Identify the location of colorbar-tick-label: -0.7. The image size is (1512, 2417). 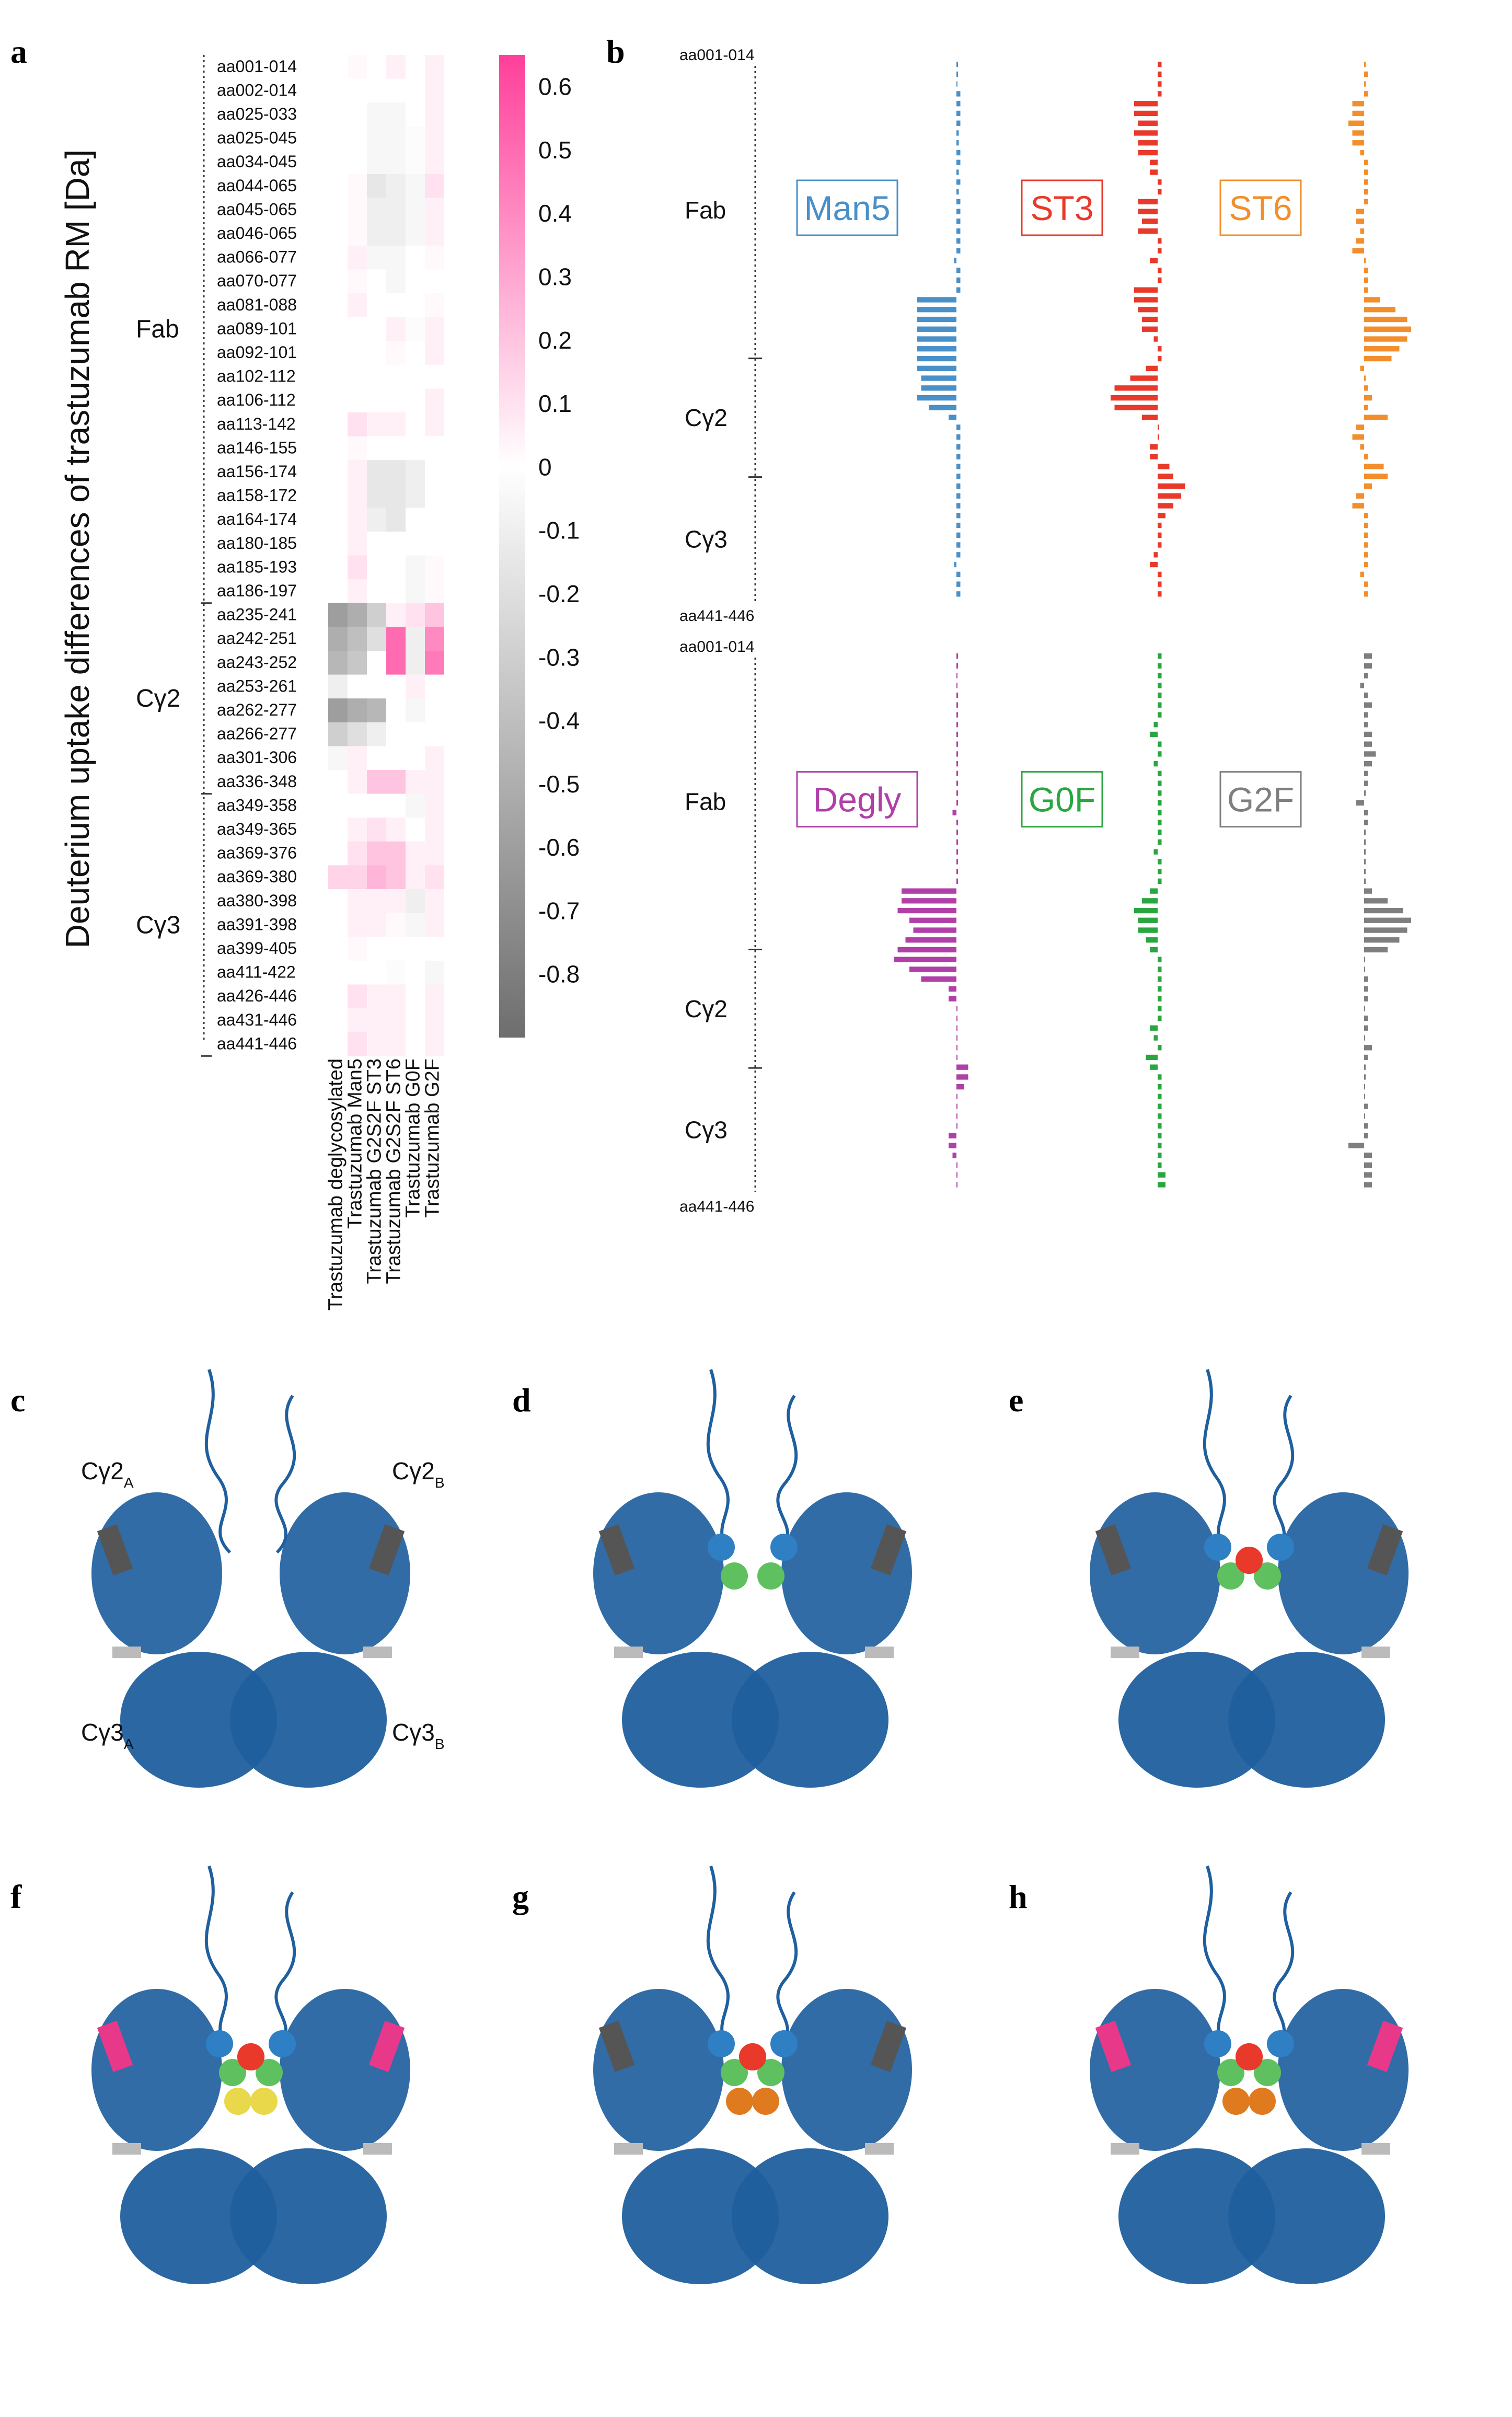
(559, 910).